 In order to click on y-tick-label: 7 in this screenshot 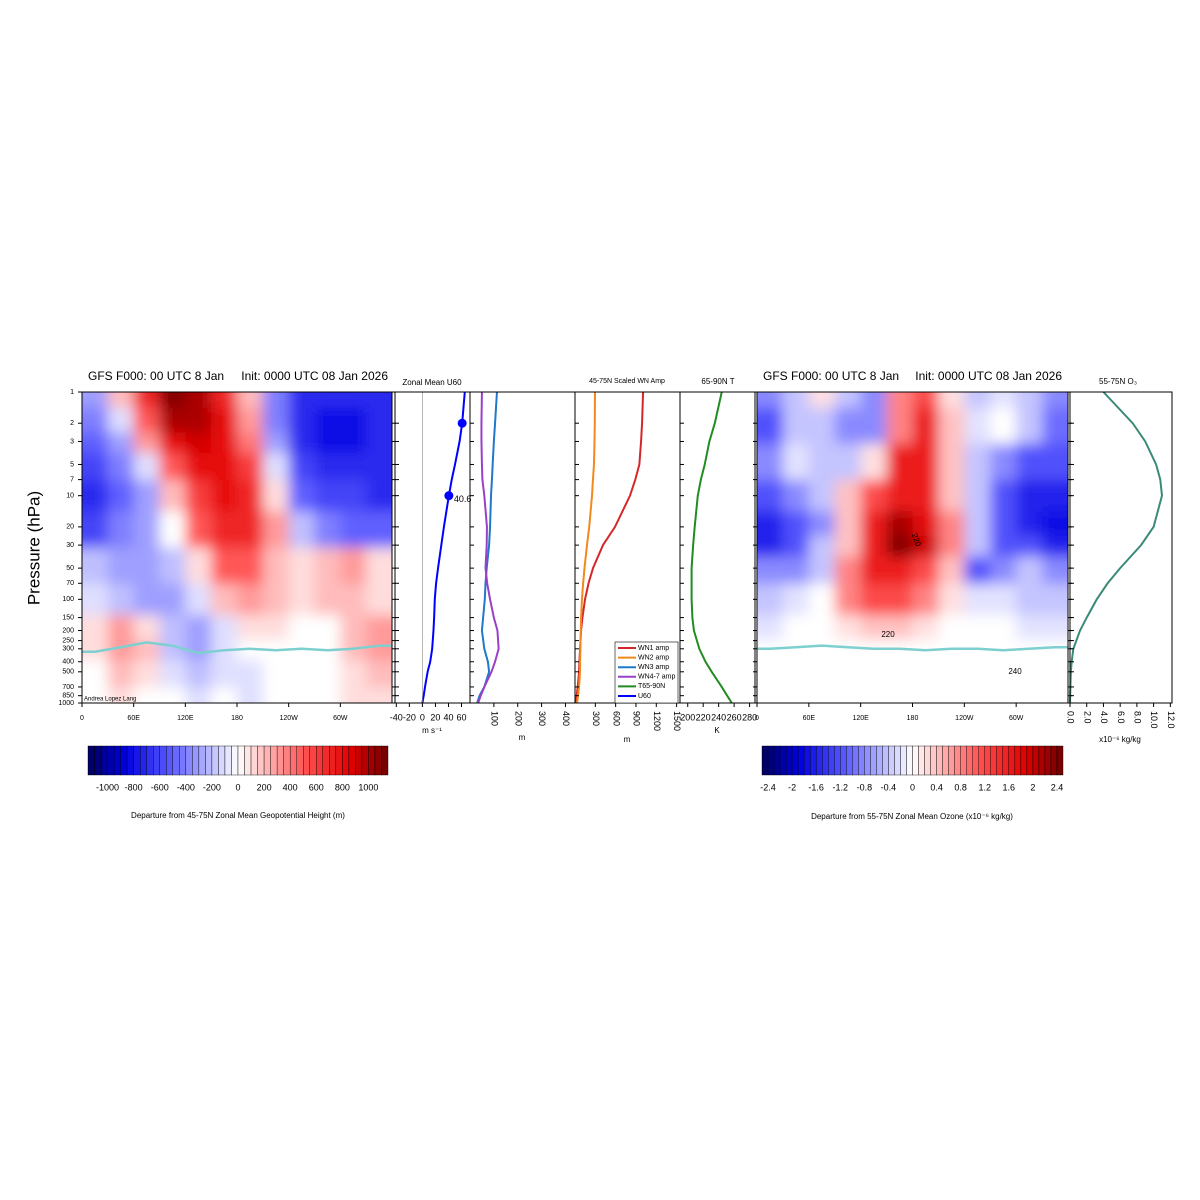, I will do `click(72, 479)`.